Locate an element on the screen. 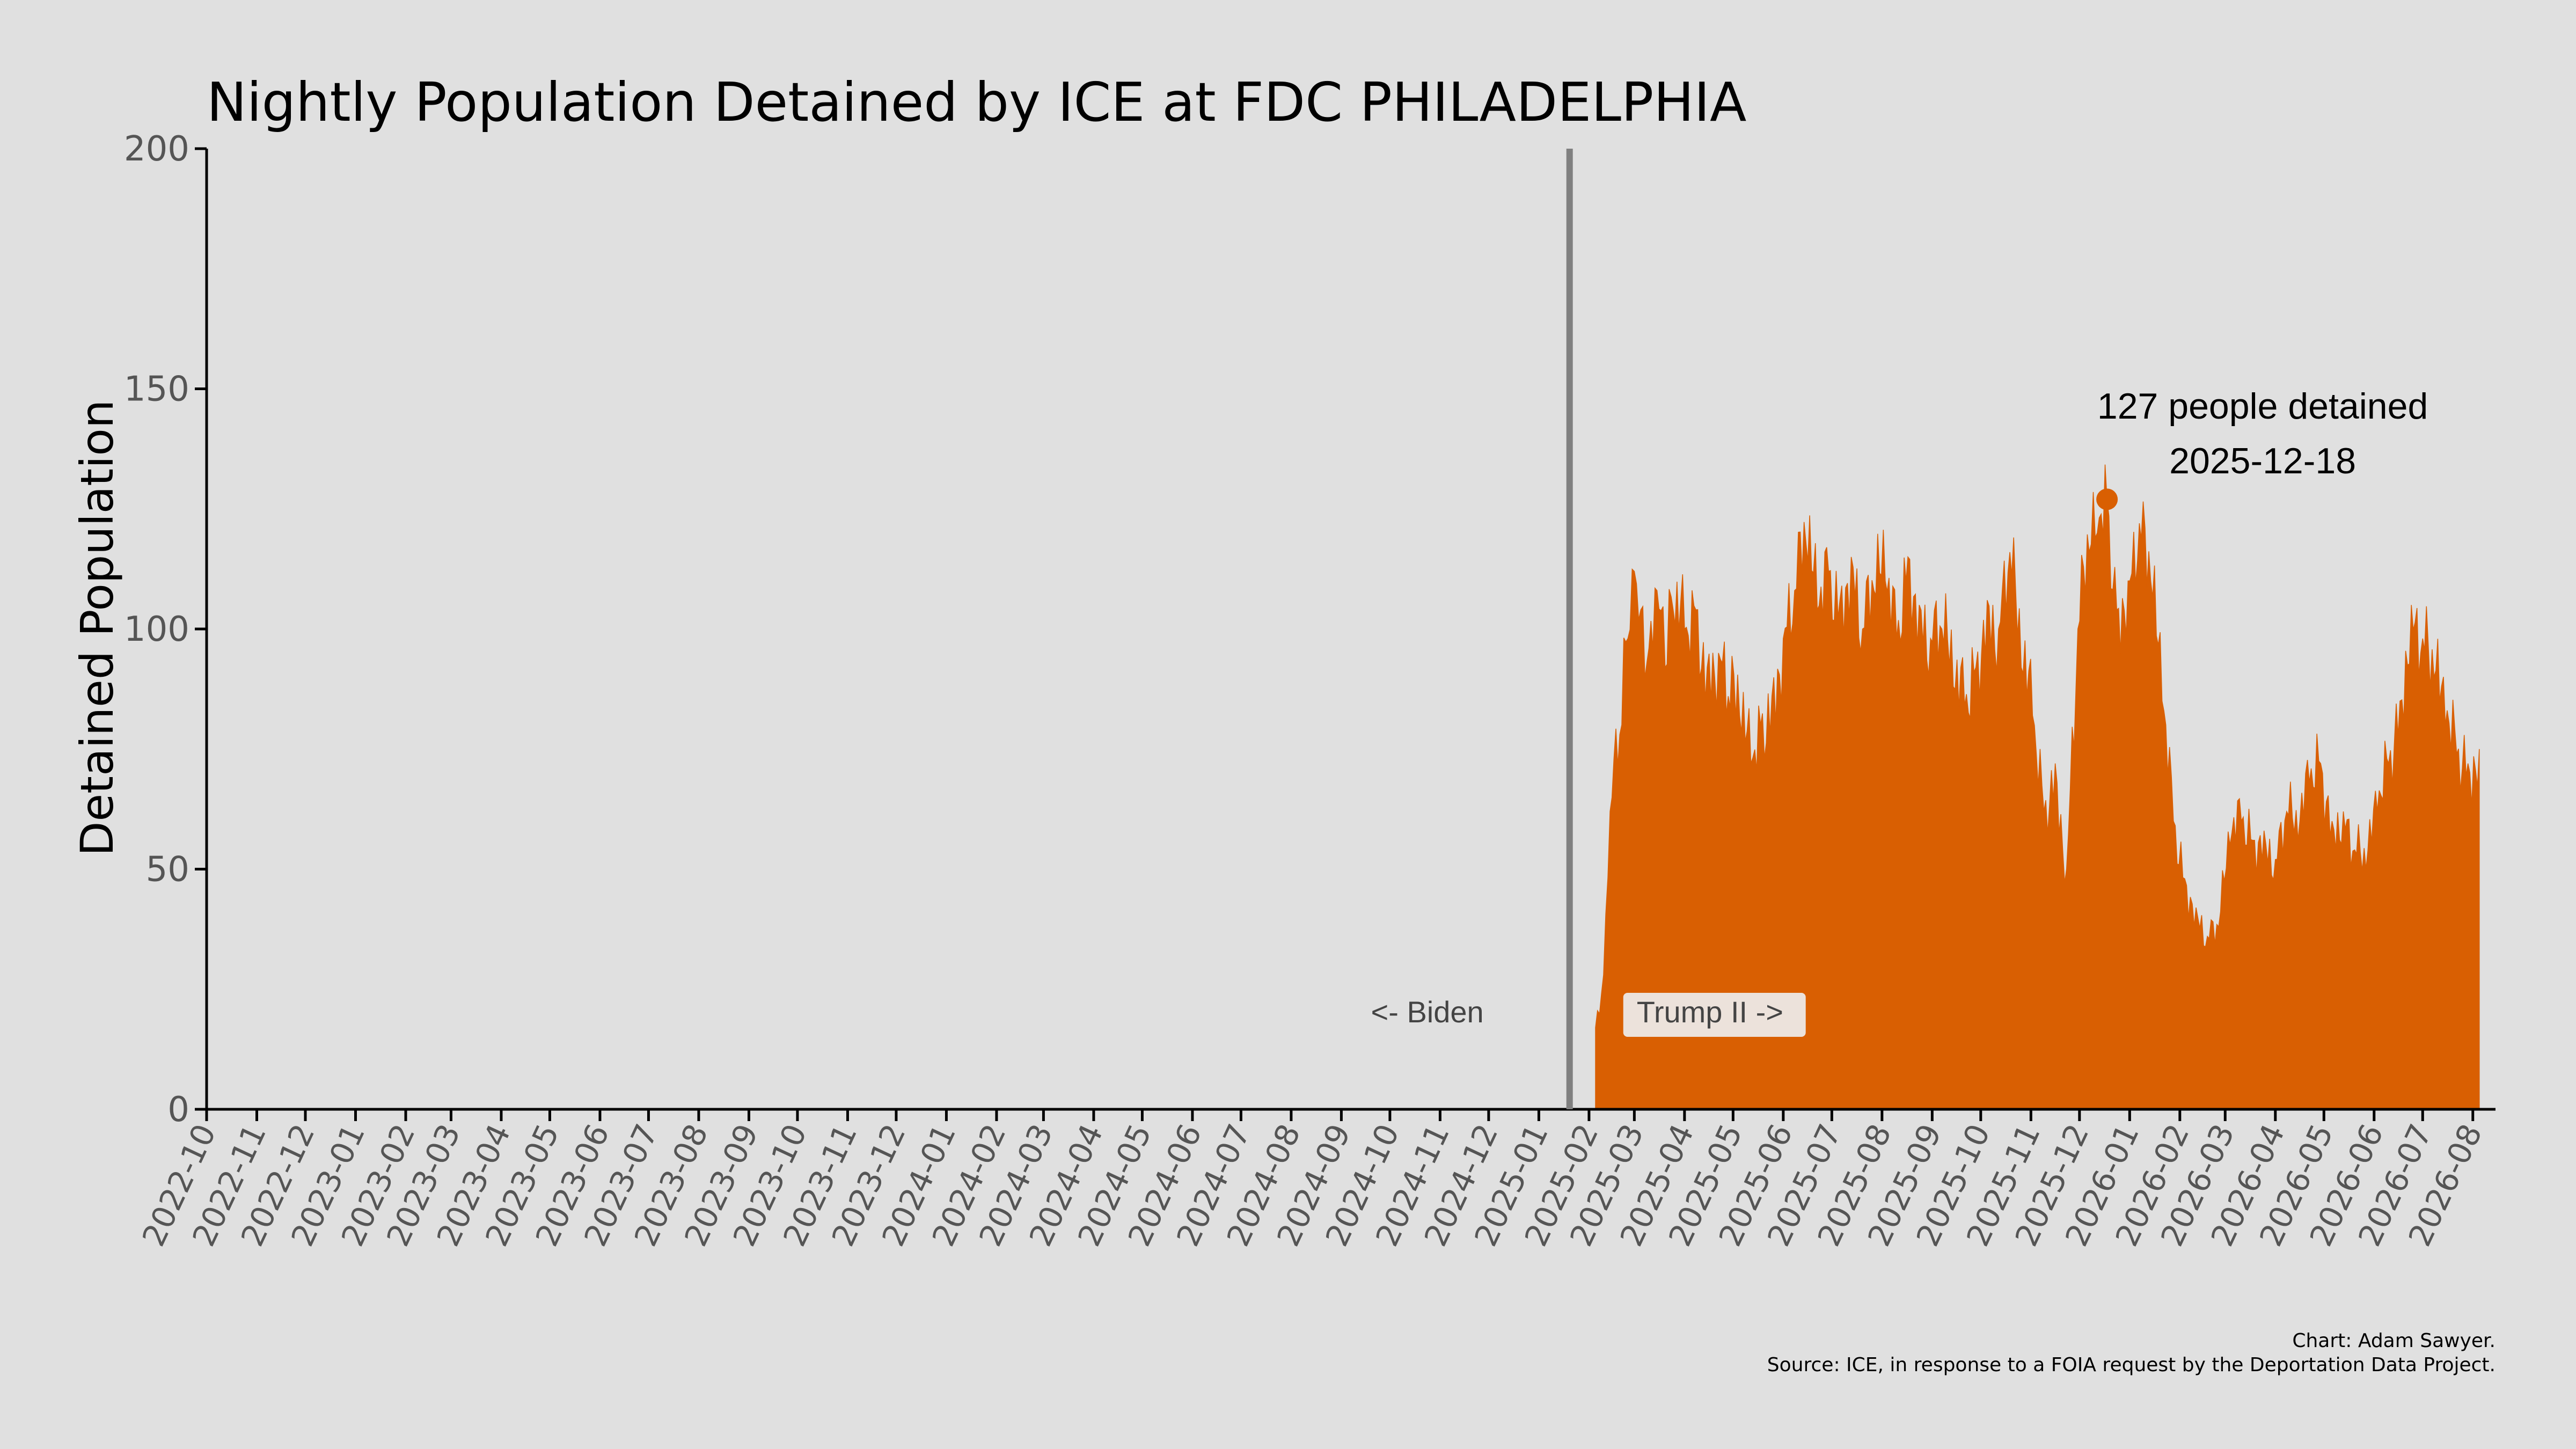 The image size is (2576, 1449). trump-era-label-box is located at coordinates (1714, 1015).